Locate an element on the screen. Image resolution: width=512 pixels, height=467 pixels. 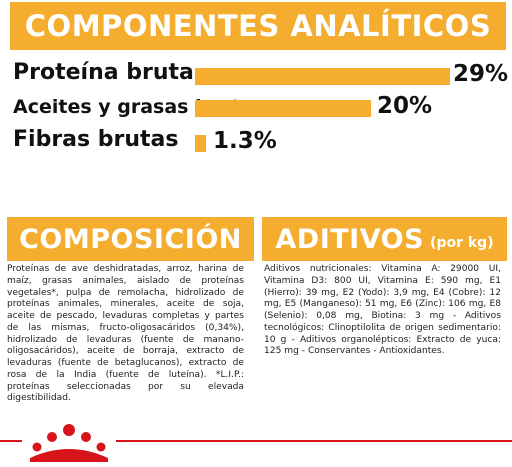
additives-title: ADITIVOS is located at coordinates (350, 239).